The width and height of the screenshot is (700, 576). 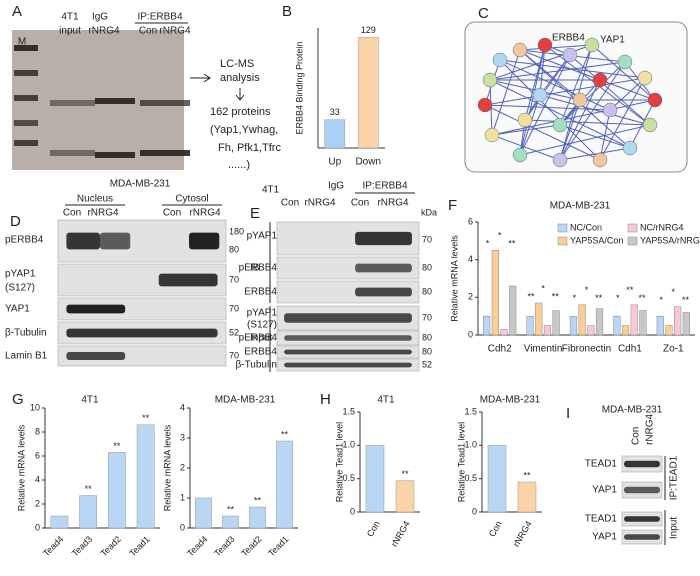 I want to click on label: 8, so click(x=37, y=431).